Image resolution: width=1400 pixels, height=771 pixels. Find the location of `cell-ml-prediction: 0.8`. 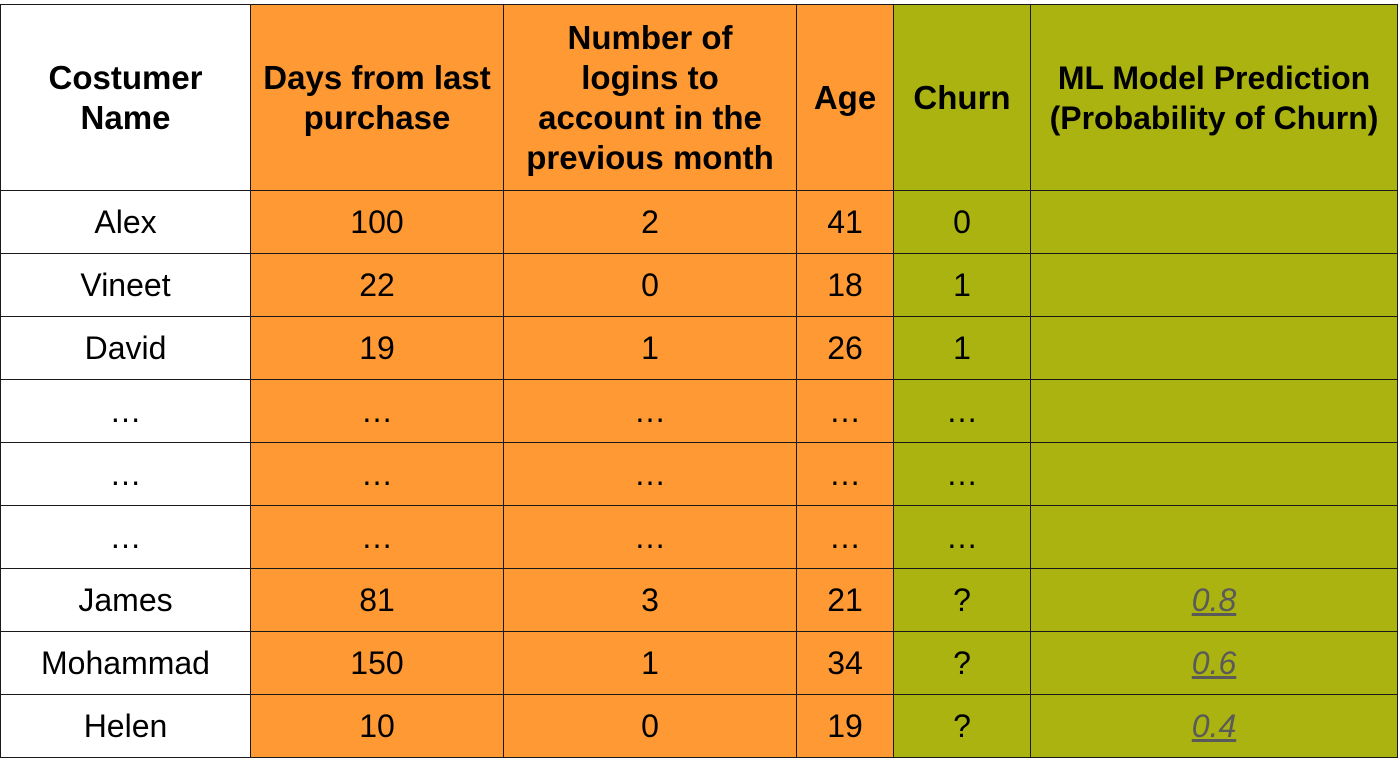

cell-ml-prediction: 0.8 is located at coordinates (1214, 600).